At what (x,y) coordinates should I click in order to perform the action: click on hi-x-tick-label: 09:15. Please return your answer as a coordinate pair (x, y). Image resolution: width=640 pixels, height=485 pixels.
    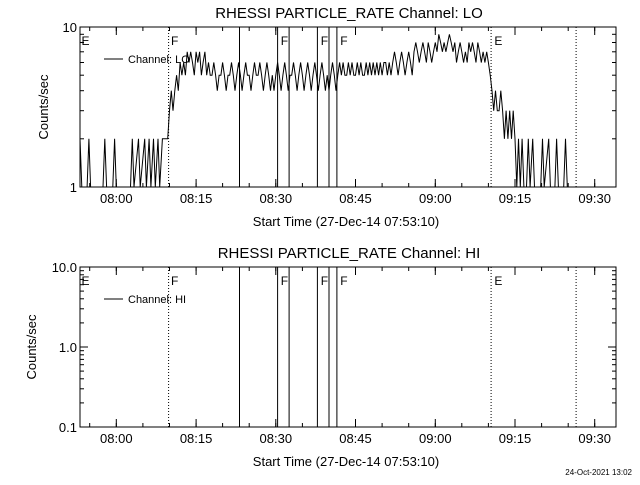
    Looking at the image, I should click on (515, 438).